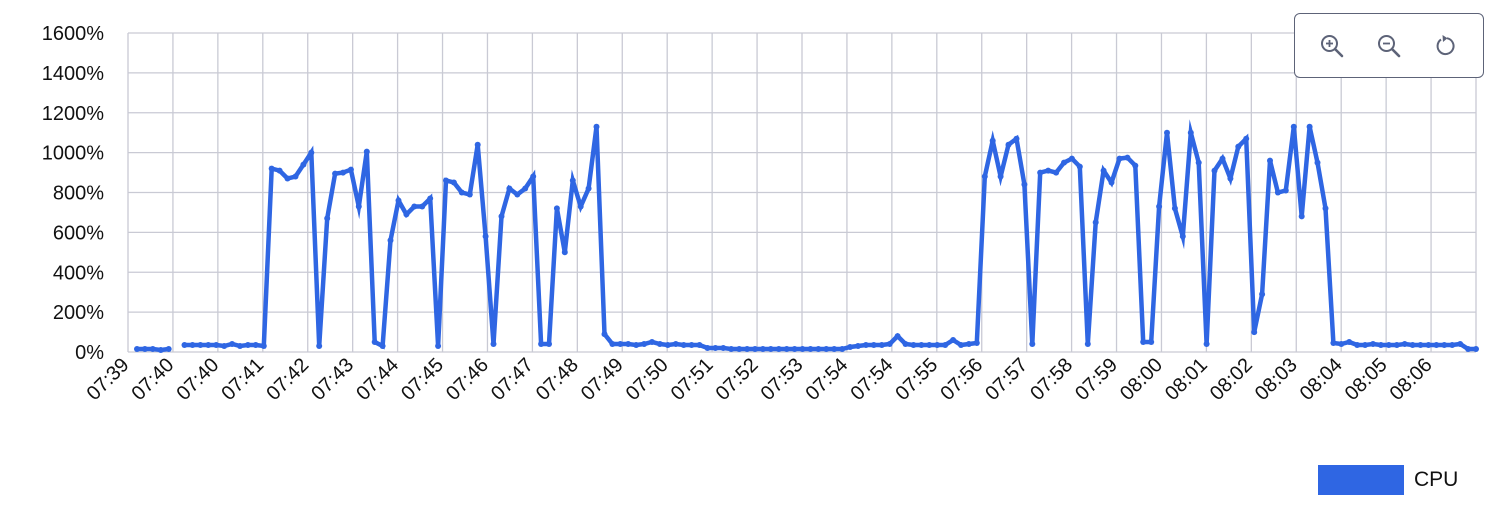 The height and width of the screenshot is (508, 1510). I want to click on x-tick-label: 07:59, so click(1096, 379).